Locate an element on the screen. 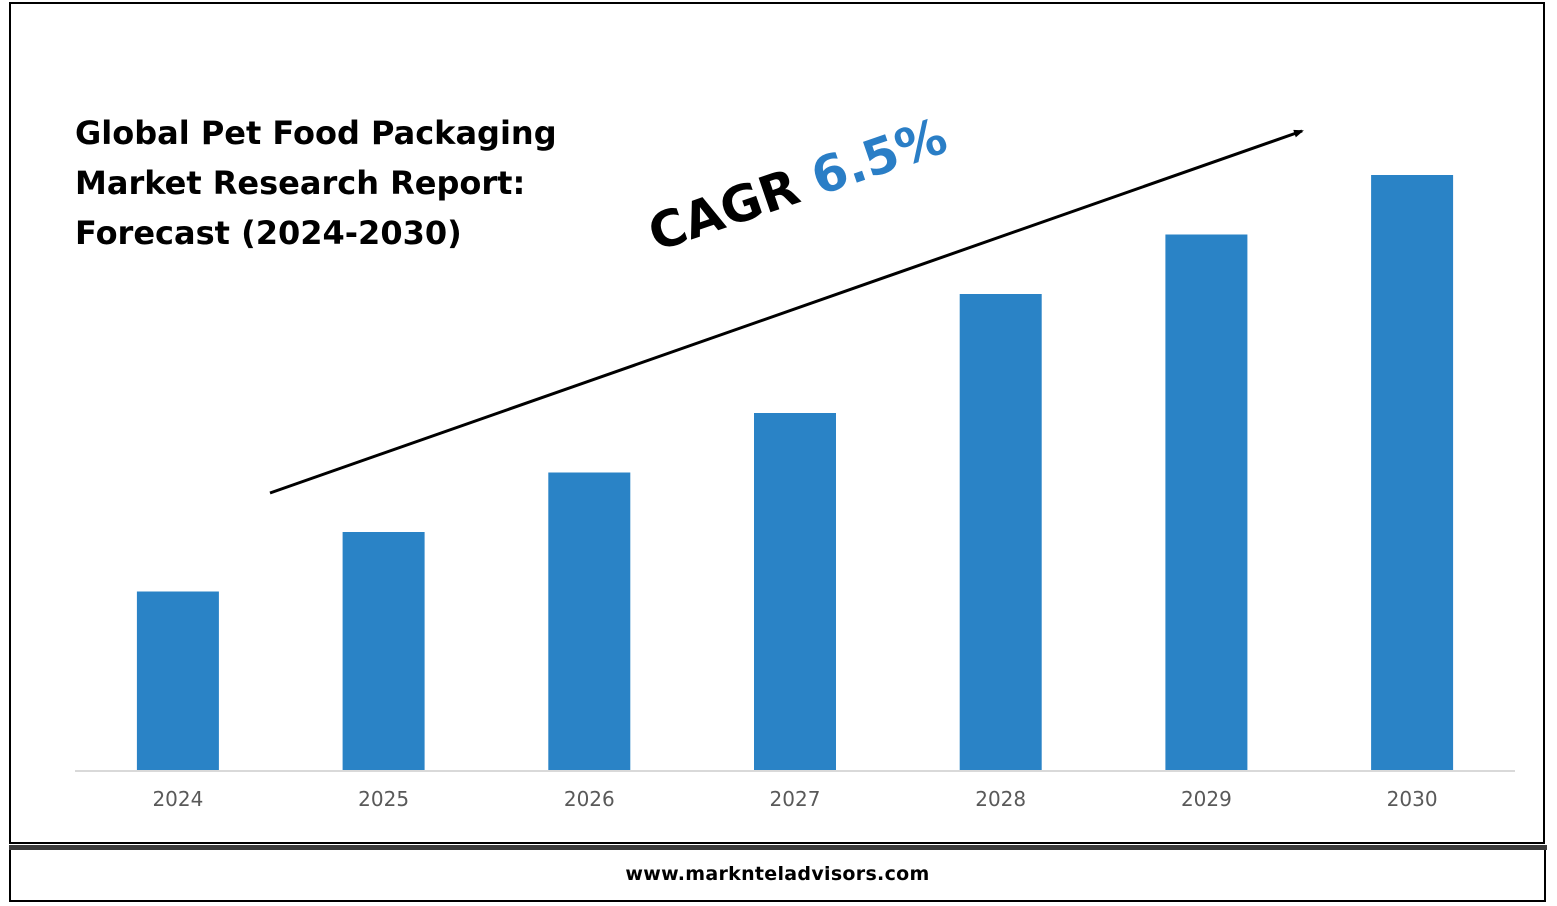  bar-2030 is located at coordinates (1412, 472).